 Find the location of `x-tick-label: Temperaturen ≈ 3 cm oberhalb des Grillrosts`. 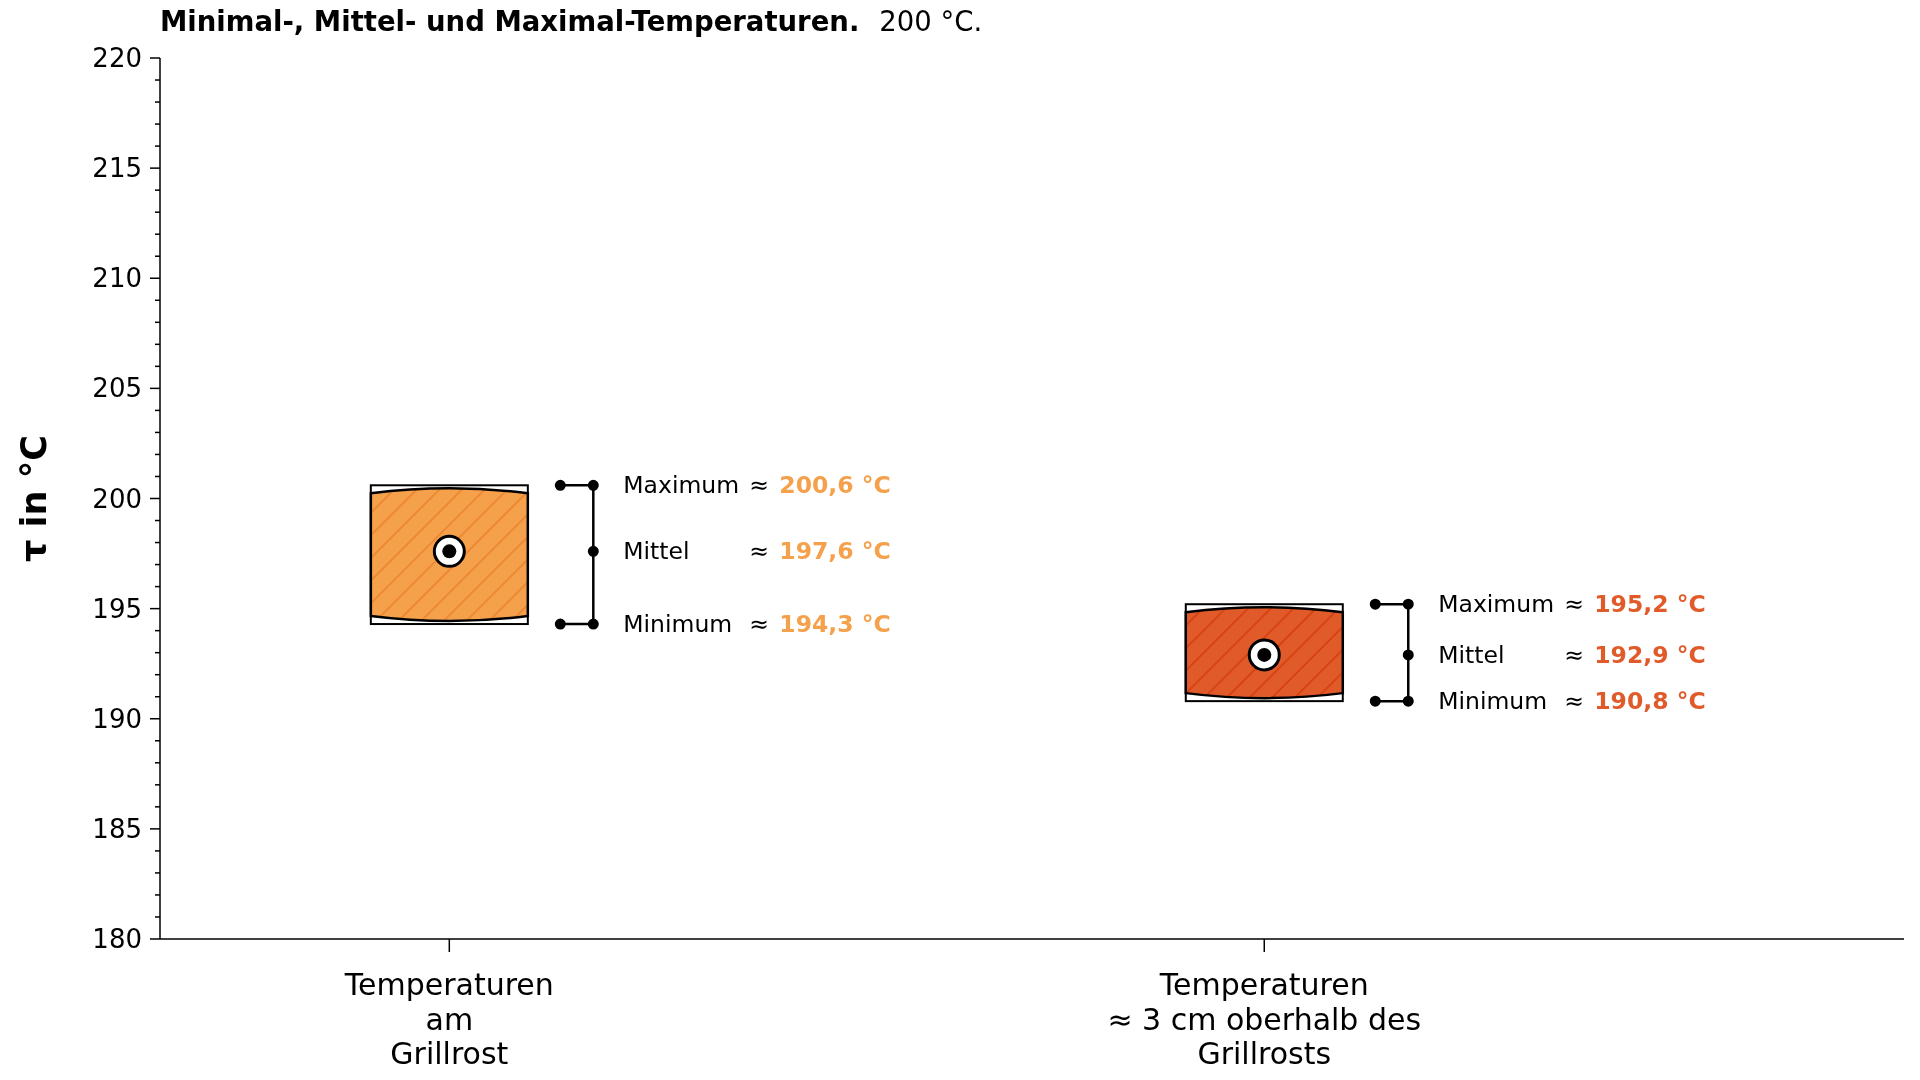

x-tick-label: Temperaturen ≈ 3 cm oberhalb des Grillrosts is located at coordinates (1264, 1019).